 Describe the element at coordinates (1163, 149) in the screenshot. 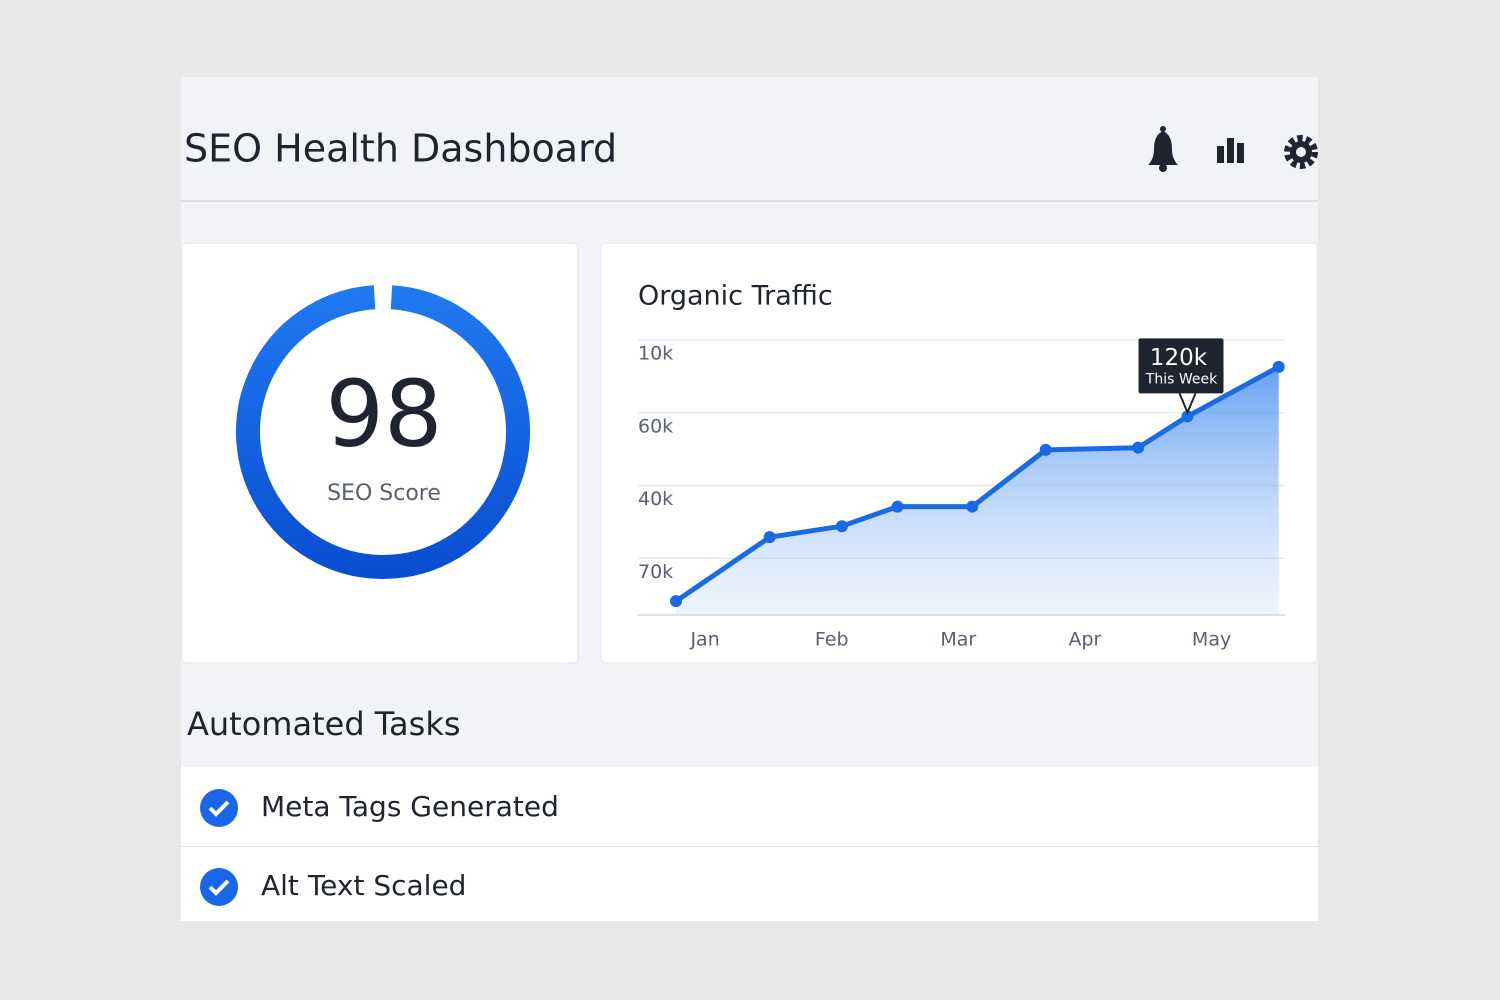

I see `bell-icon` at that location.